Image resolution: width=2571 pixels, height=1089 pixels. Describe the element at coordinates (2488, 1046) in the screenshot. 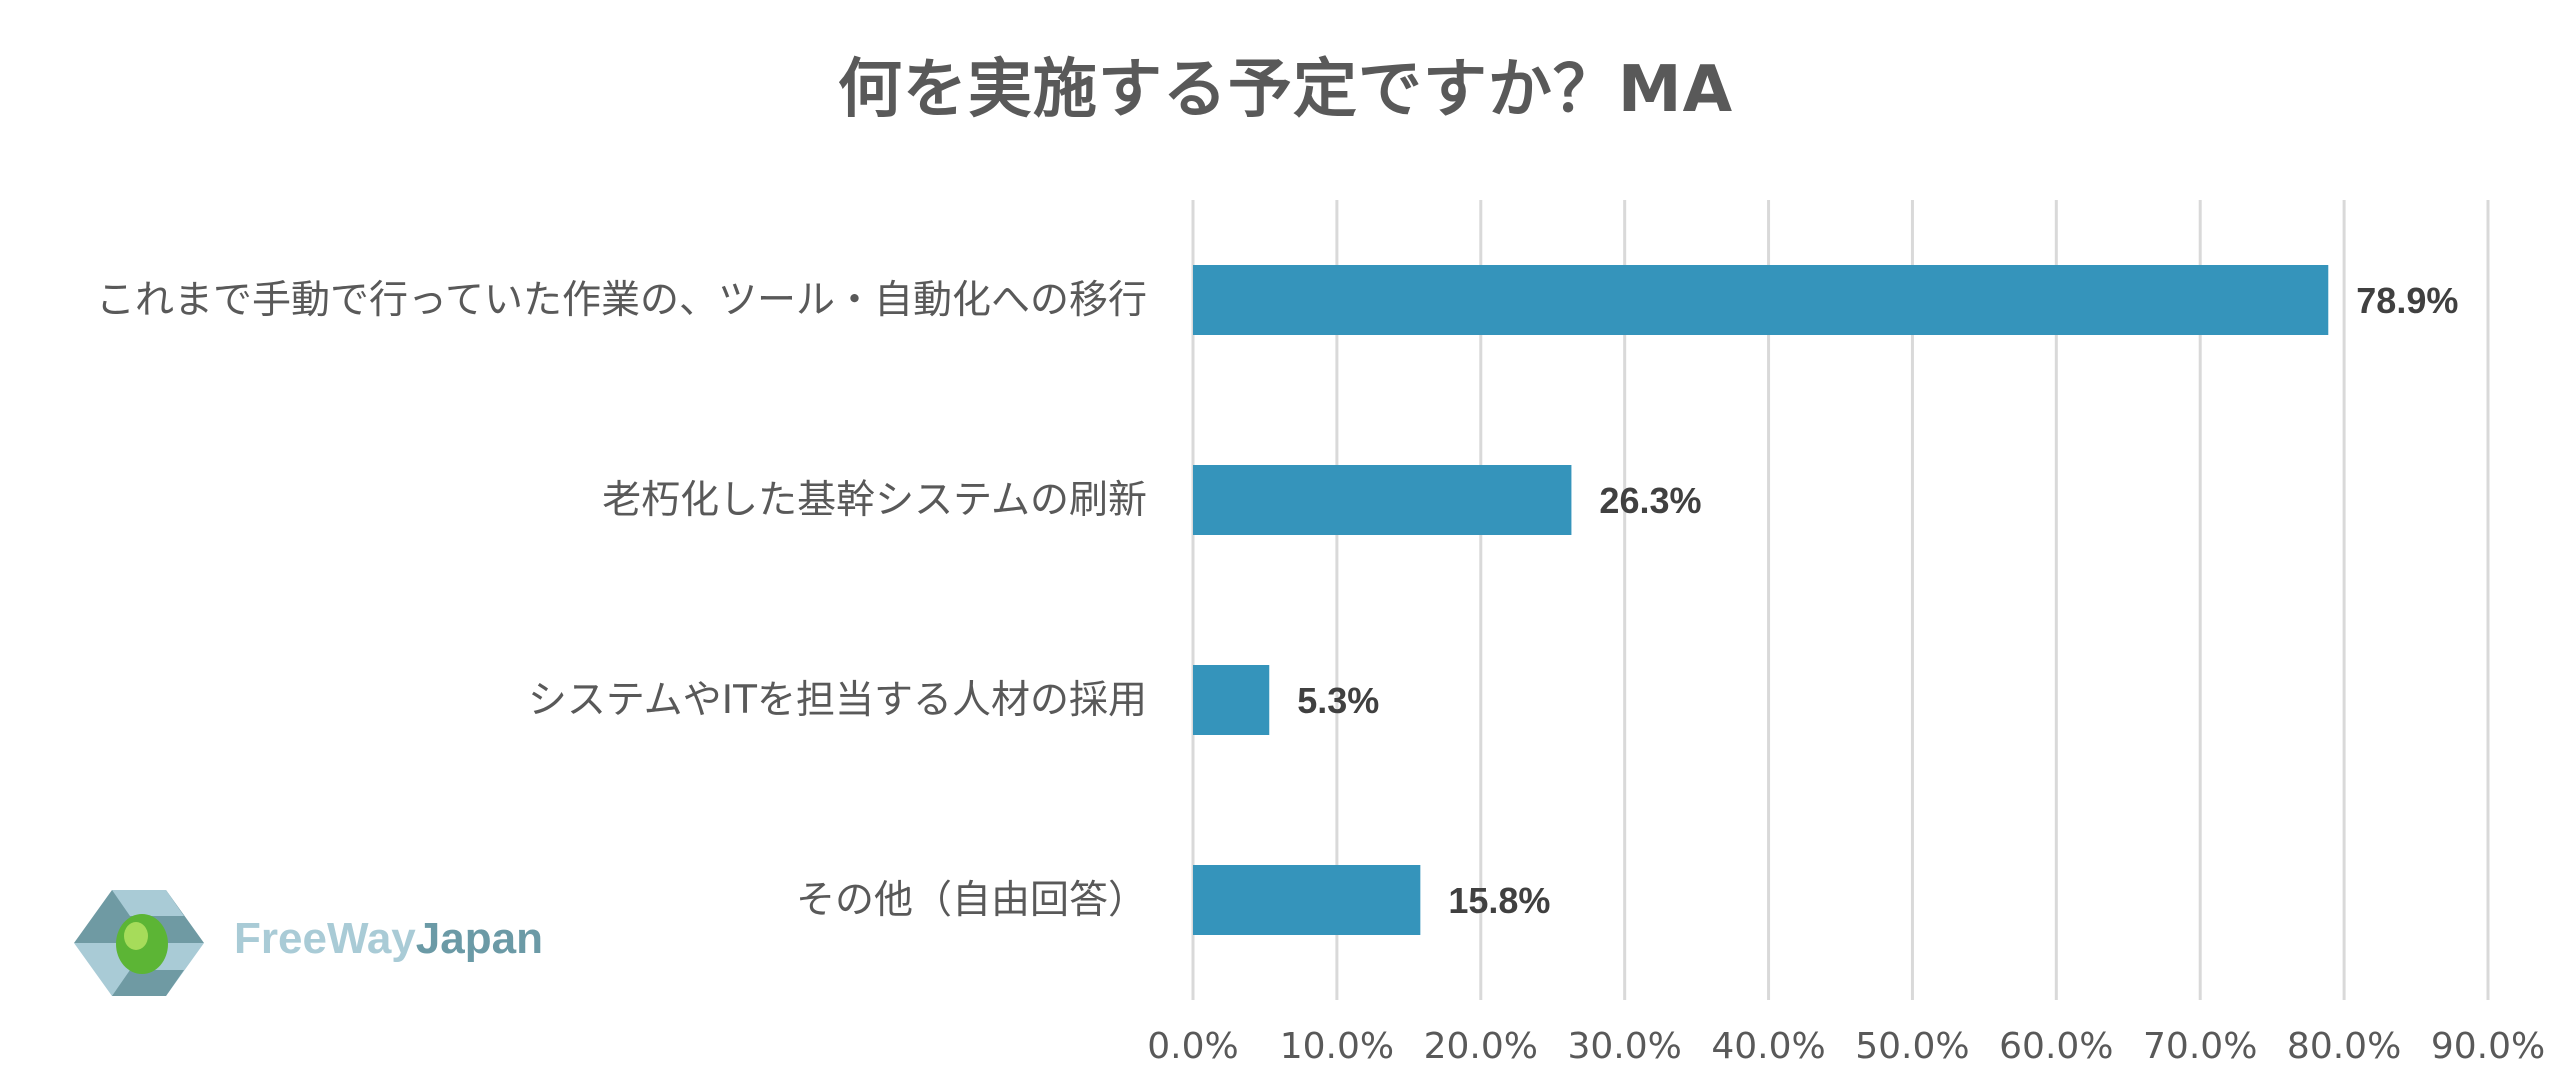

I see `x-tick-label: 90.0%` at that location.